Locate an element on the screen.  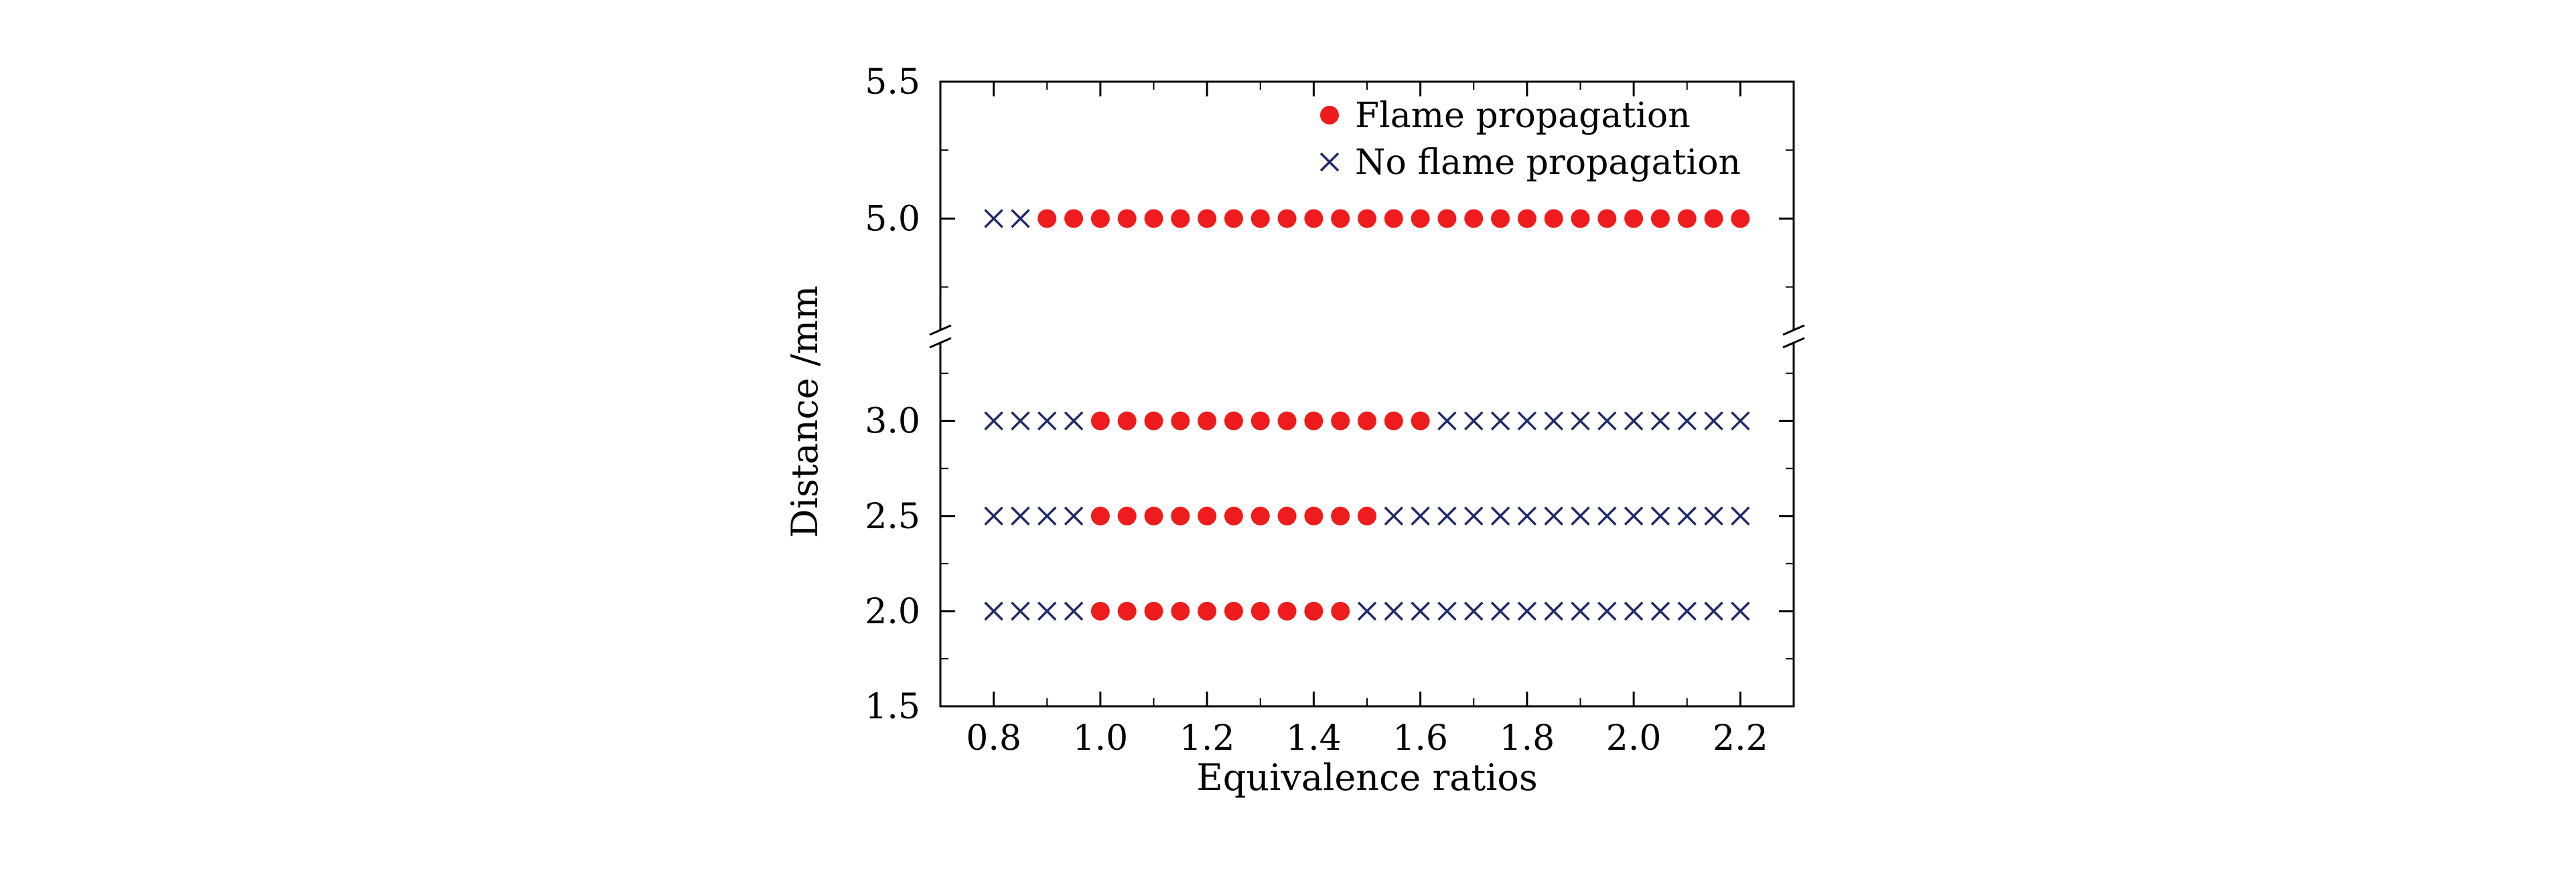
y-tick-label: 5.0 is located at coordinates (892, 219).